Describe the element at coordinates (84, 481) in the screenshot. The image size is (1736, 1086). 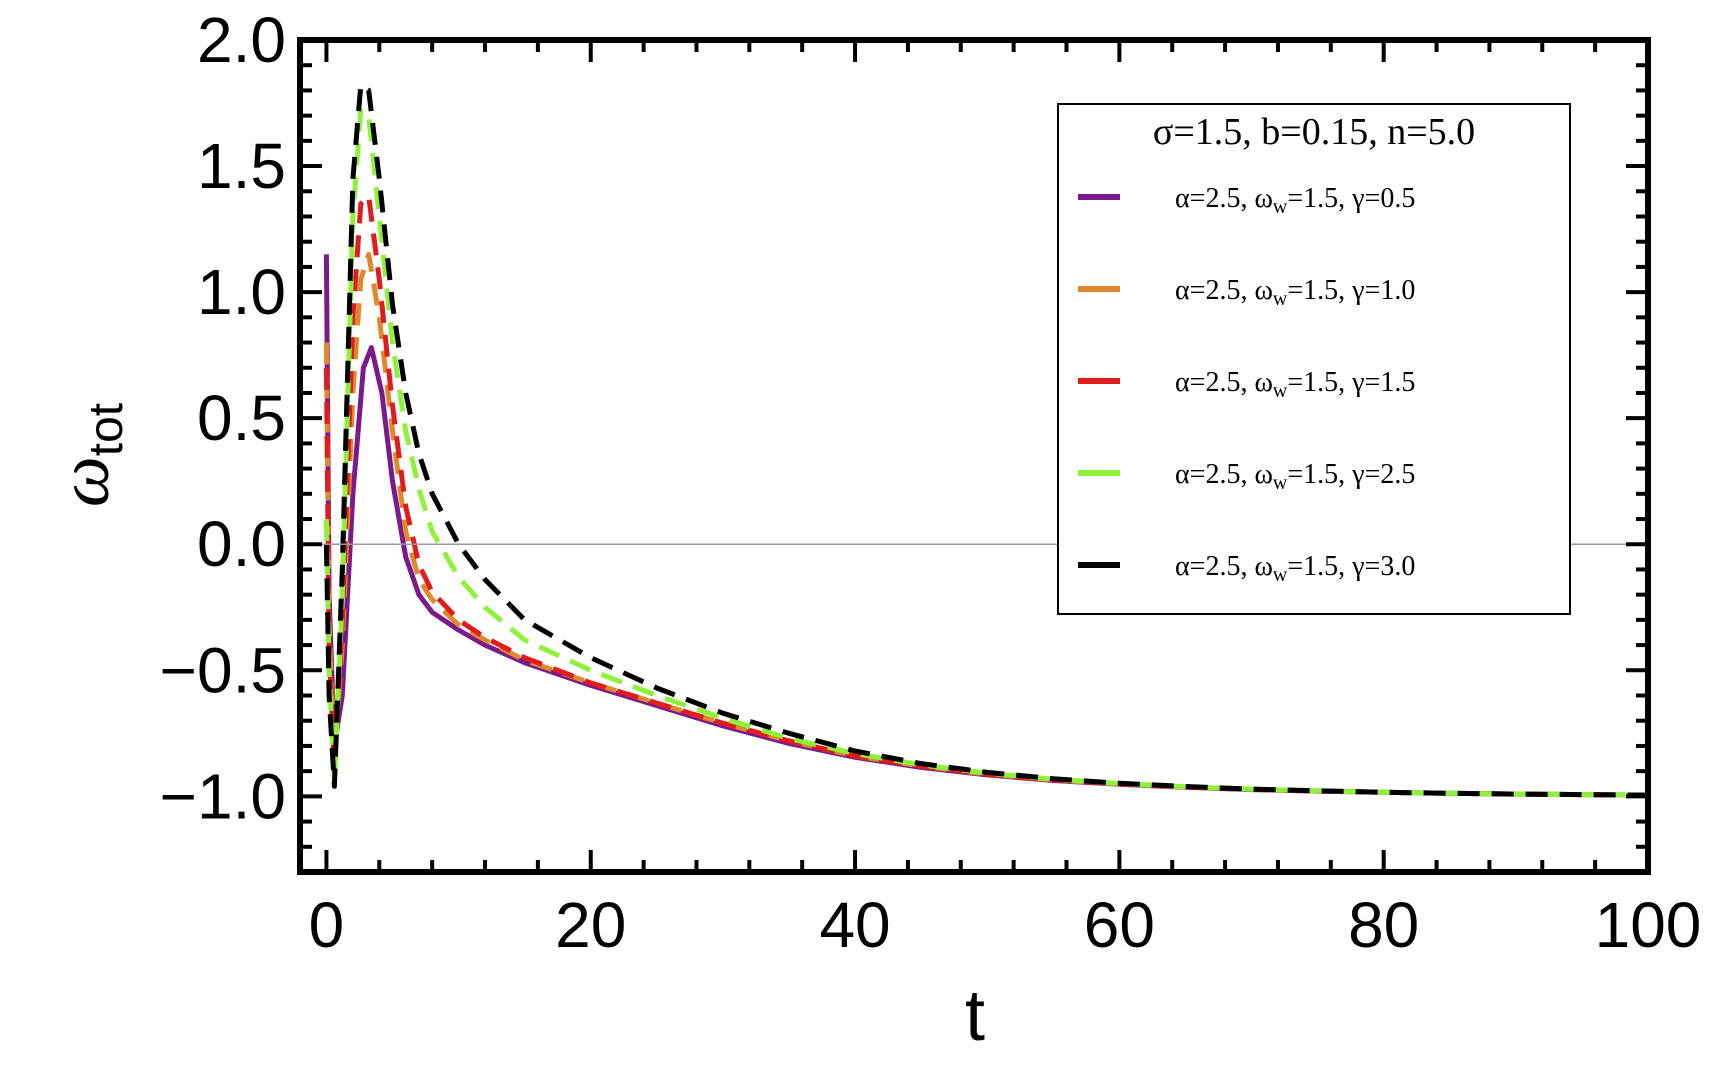
I see `y-axis-title-main: ω` at that location.